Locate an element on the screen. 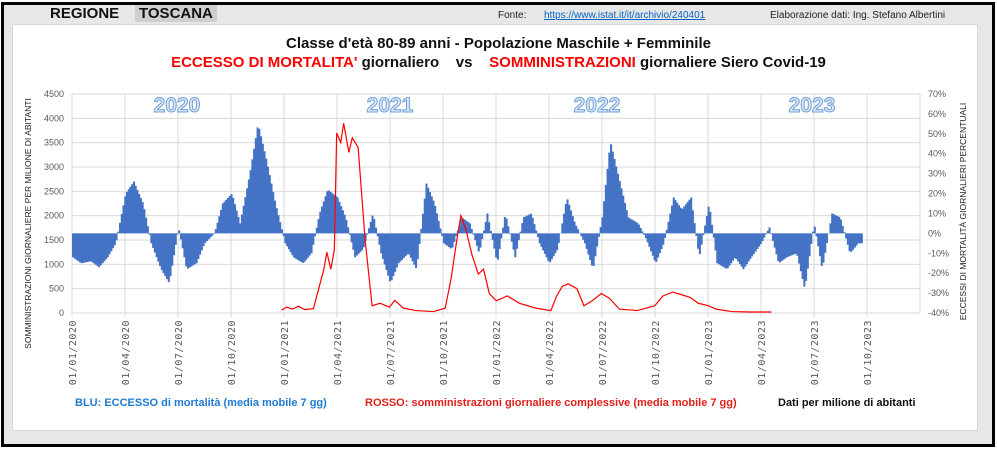  y-right-tick-label: 30% is located at coordinates (937, 174).